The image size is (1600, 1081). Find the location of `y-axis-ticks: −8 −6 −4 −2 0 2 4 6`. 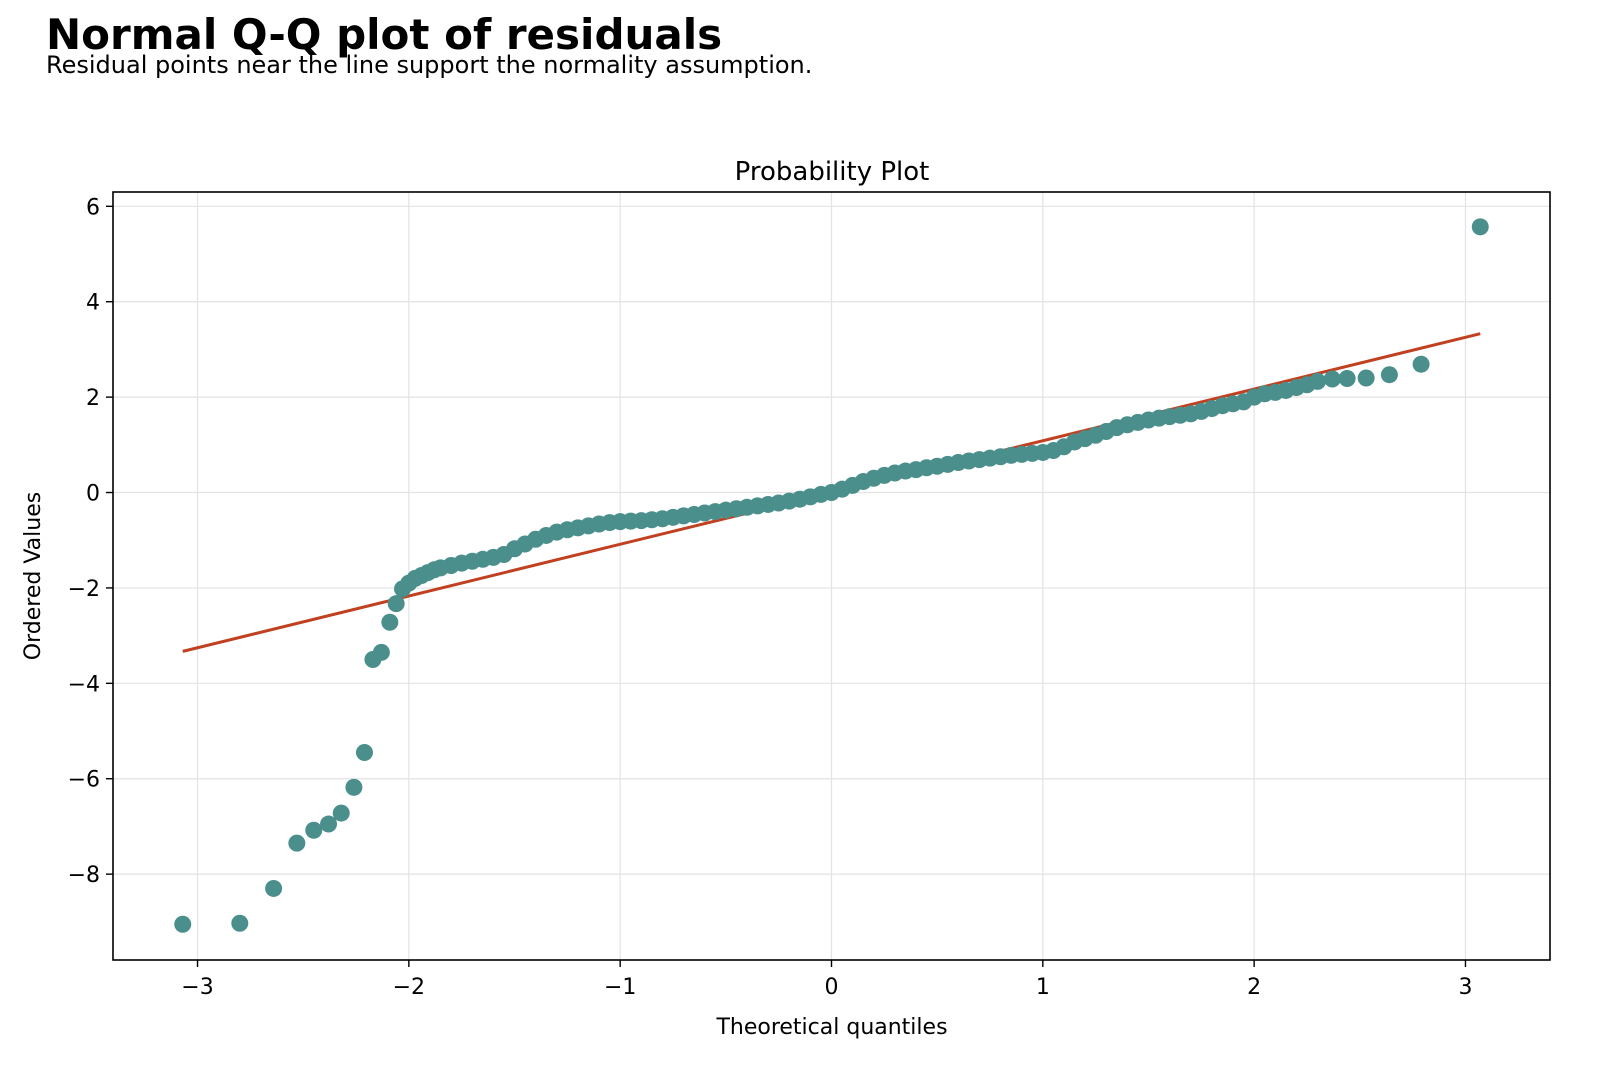

y-axis-ticks: −8 −6 −4 −2 0 2 4 6 is located at coordinates (90, 541).